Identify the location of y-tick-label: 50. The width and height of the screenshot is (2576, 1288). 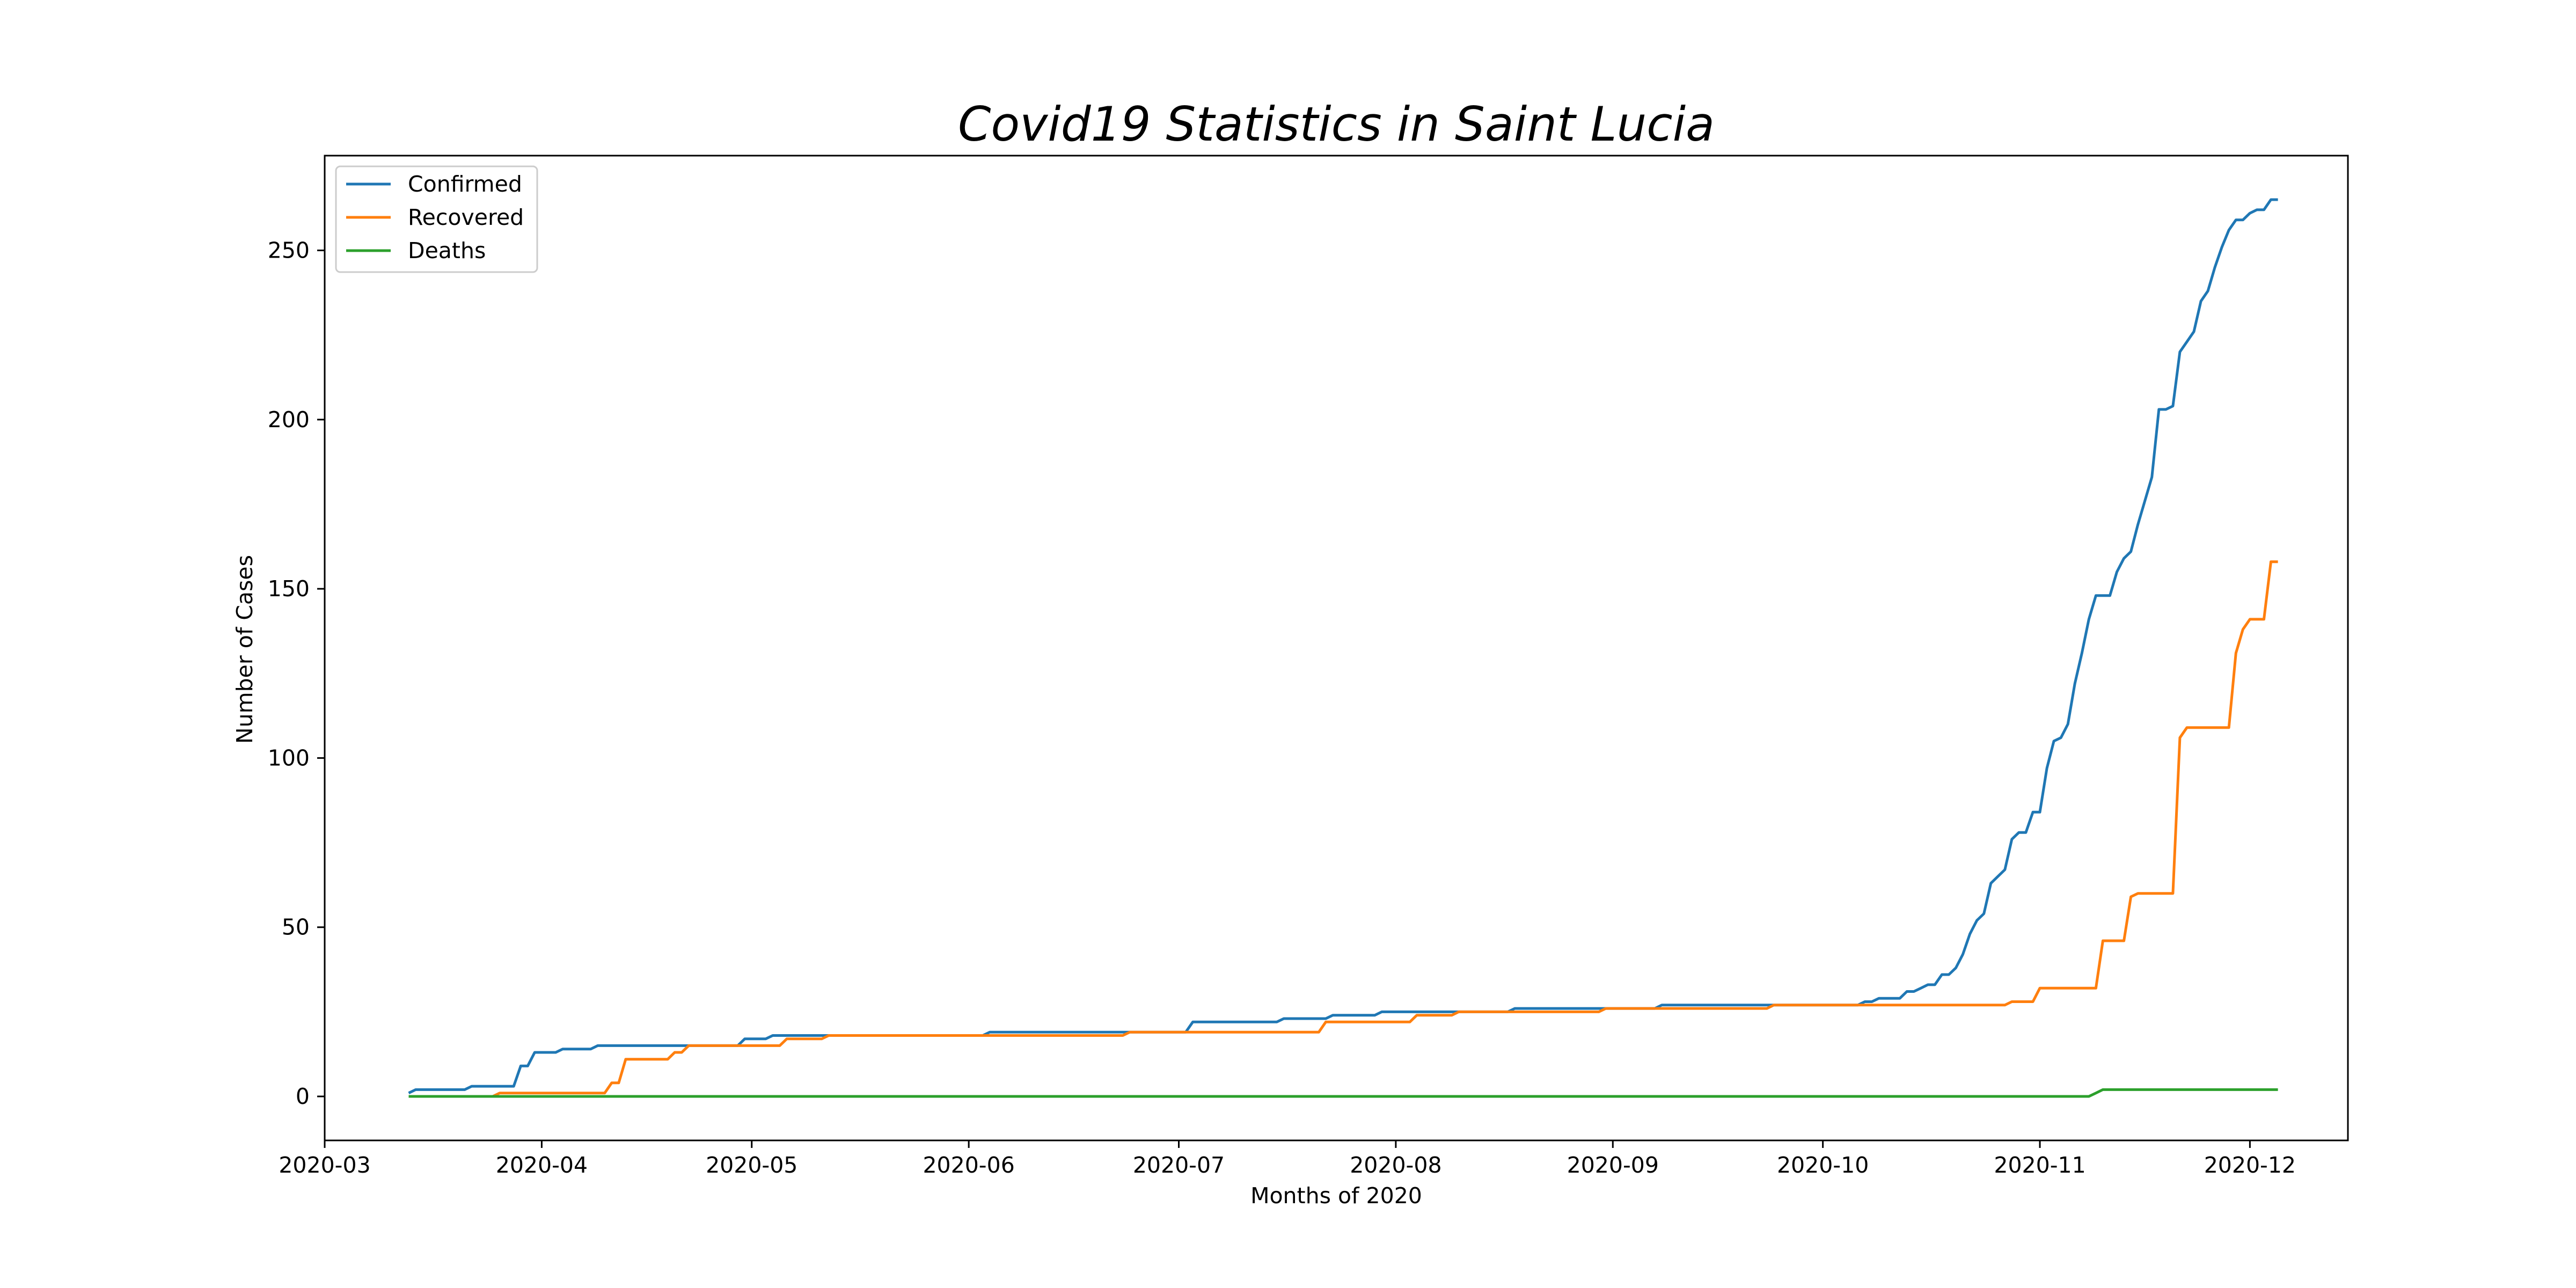
(296, 927).